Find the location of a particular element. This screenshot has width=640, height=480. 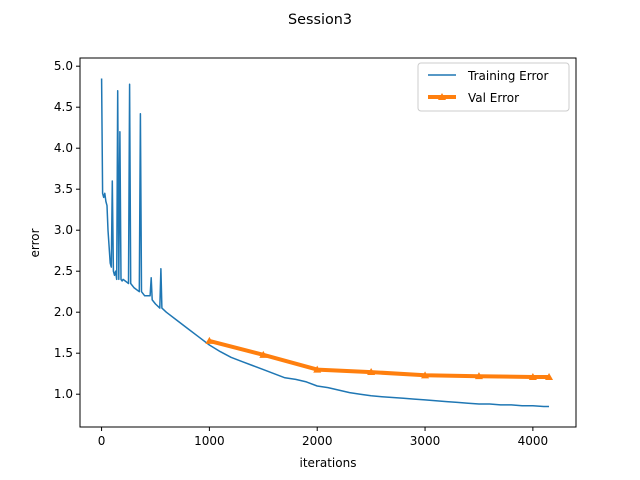

legend: Training Error Val Error is located at coordinates (493, 87).